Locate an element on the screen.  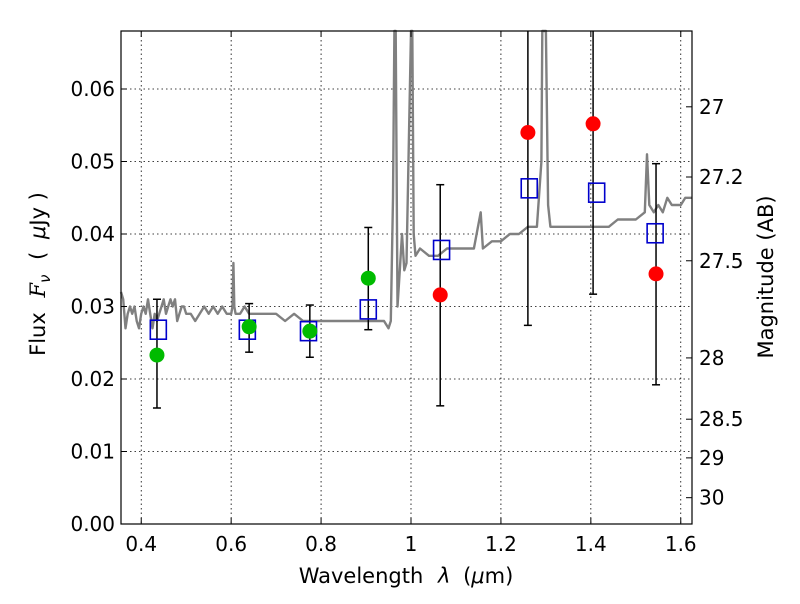
y-axis-label-prefix: Flux is located at coordinates (38, 334).